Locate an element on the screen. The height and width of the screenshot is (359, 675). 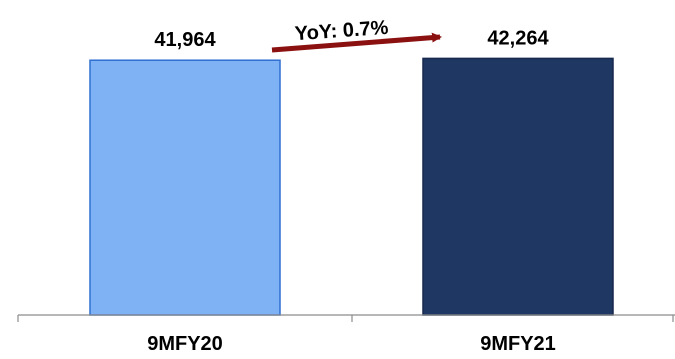
x-axis: 9MFY20 9MFY21 is located at coordinates (346, 334).